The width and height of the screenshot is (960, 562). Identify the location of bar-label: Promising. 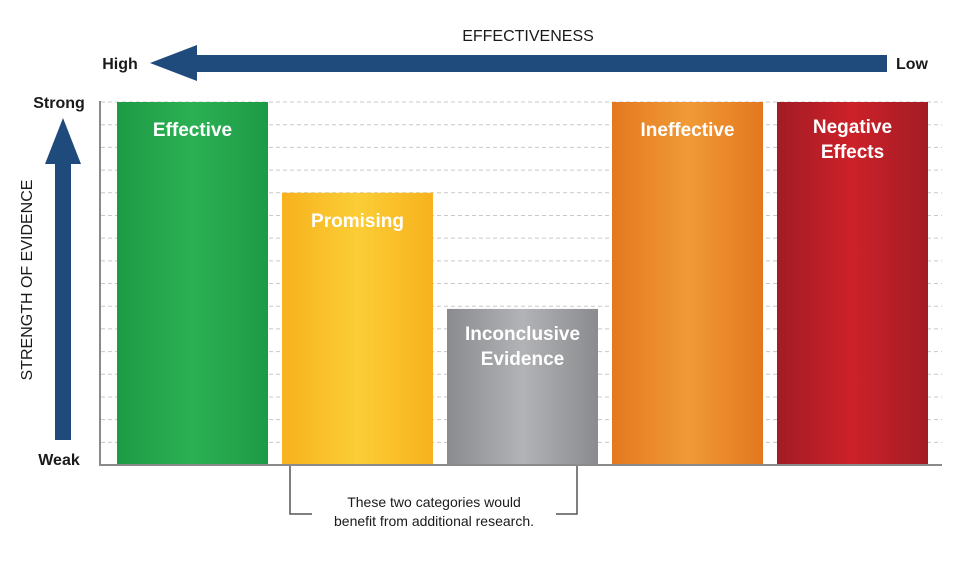
(357, 221).